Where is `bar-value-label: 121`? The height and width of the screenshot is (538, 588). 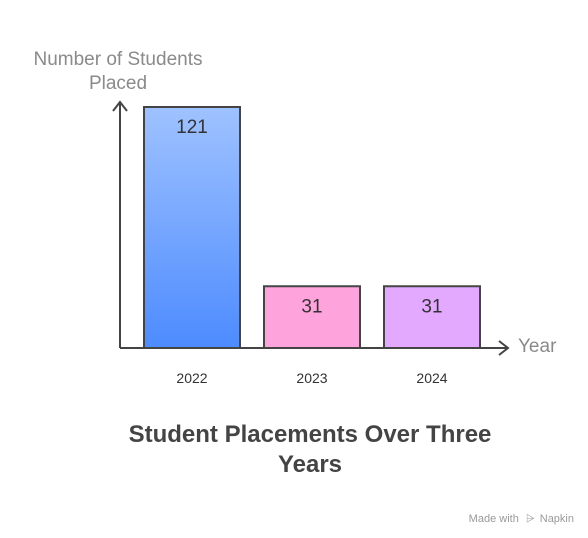 bar-value-label: 121 is located at coordinates (192, 127).